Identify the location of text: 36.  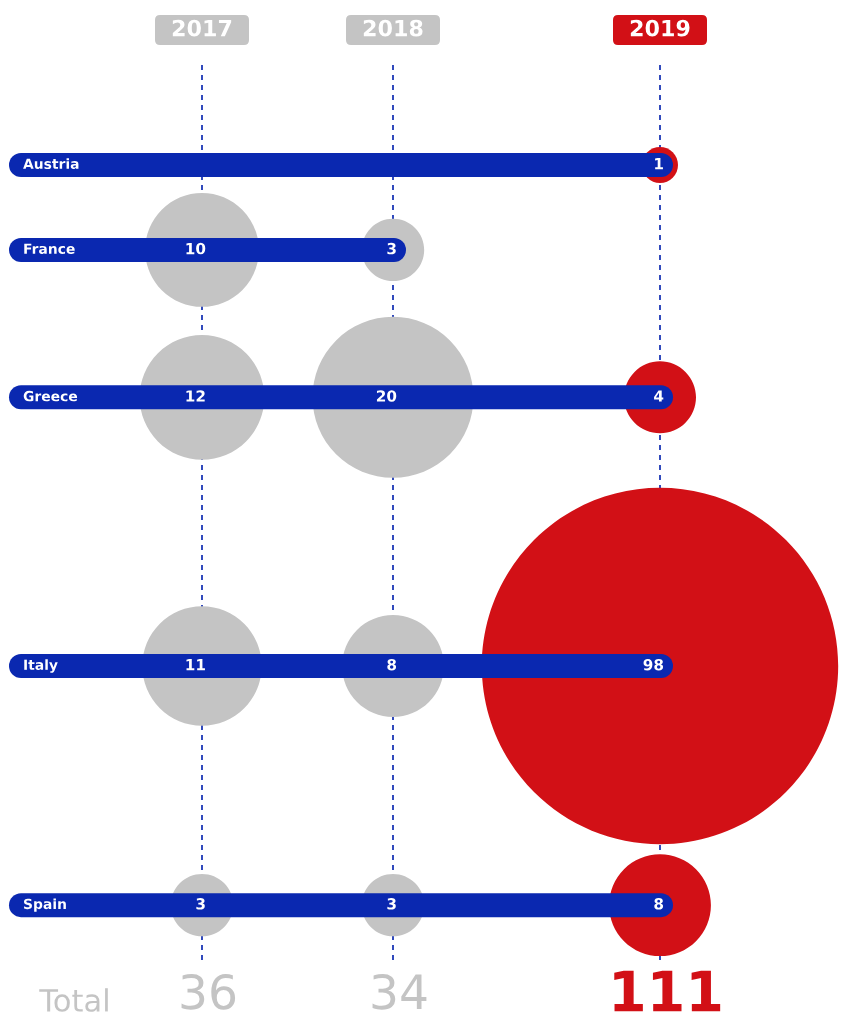
(208, 991).